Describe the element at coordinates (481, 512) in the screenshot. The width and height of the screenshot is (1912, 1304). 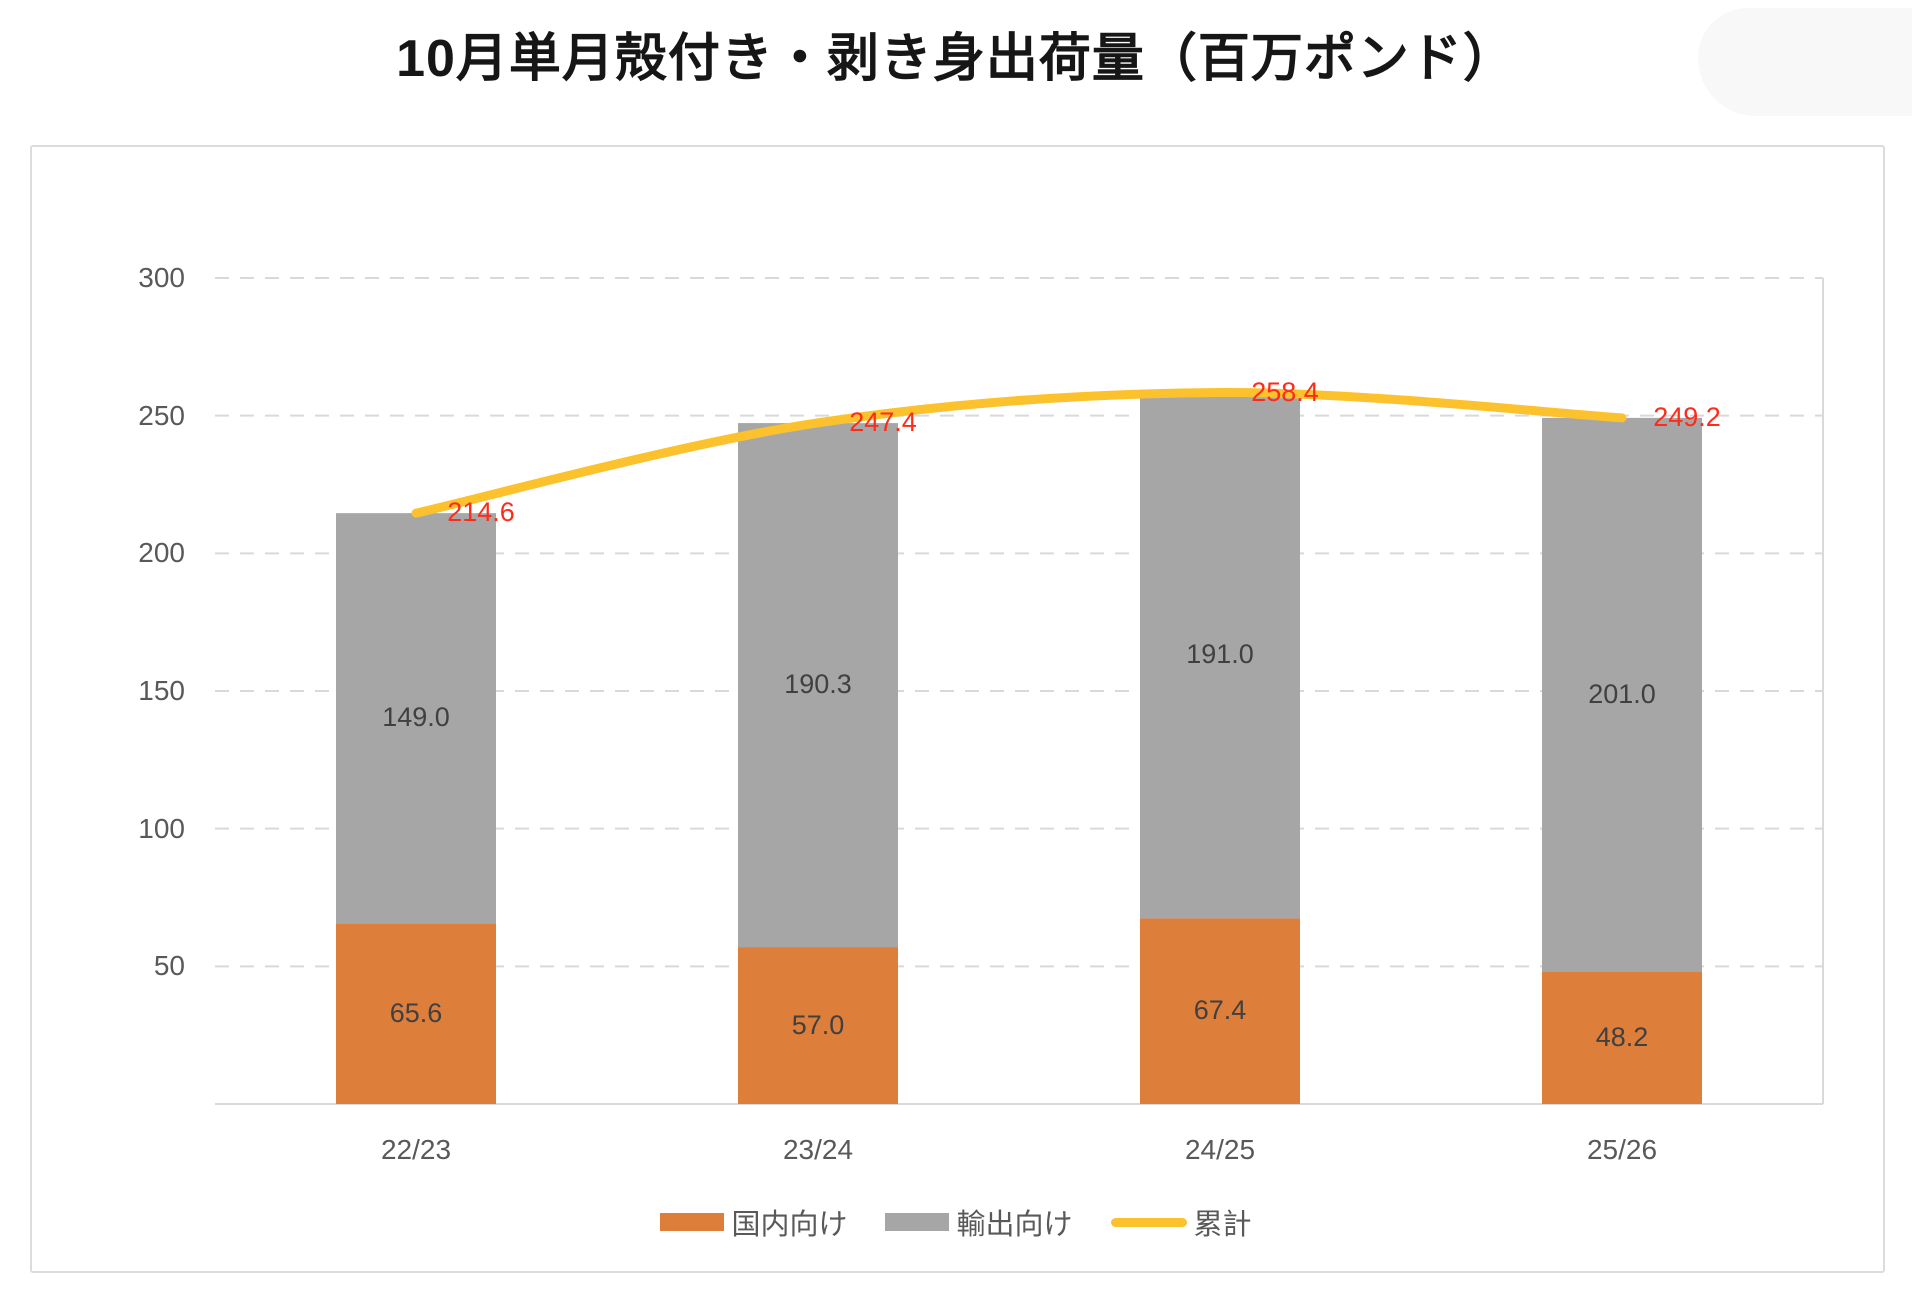
I see `line-value-label: 214.6` at that location.